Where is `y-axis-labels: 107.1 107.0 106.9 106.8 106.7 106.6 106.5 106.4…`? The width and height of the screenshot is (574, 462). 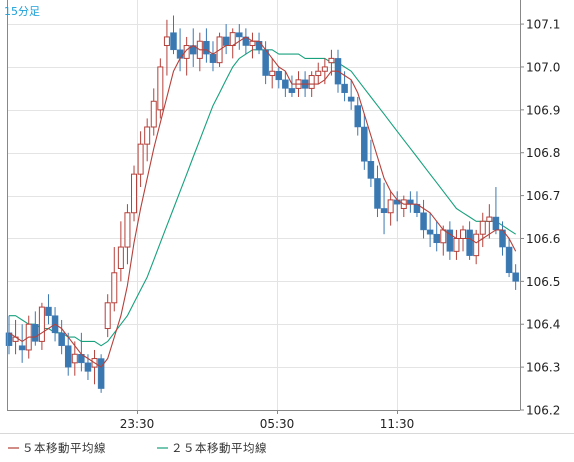 y-axis-labels: 107.1 107.0 106.9 106.8 106.7 106.6 106.5 106.4… is located at coordinates (540, 218).